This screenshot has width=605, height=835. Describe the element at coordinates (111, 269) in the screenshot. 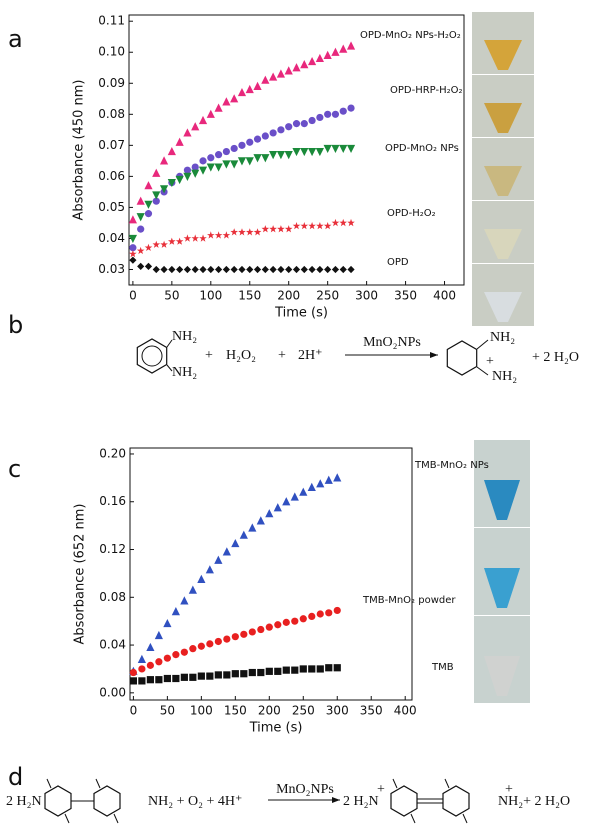

I see `y-tick-label: 0.03` at that location.